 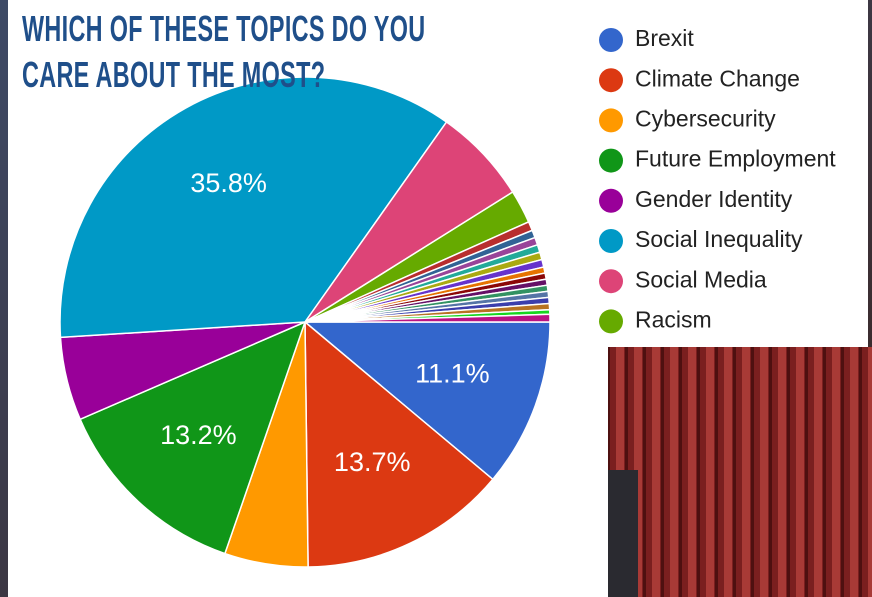 What do you see at coordinates (705, 118) in the screenshot?
I see `legend-label: Cybersecurity` at bounding box center [705, 118].